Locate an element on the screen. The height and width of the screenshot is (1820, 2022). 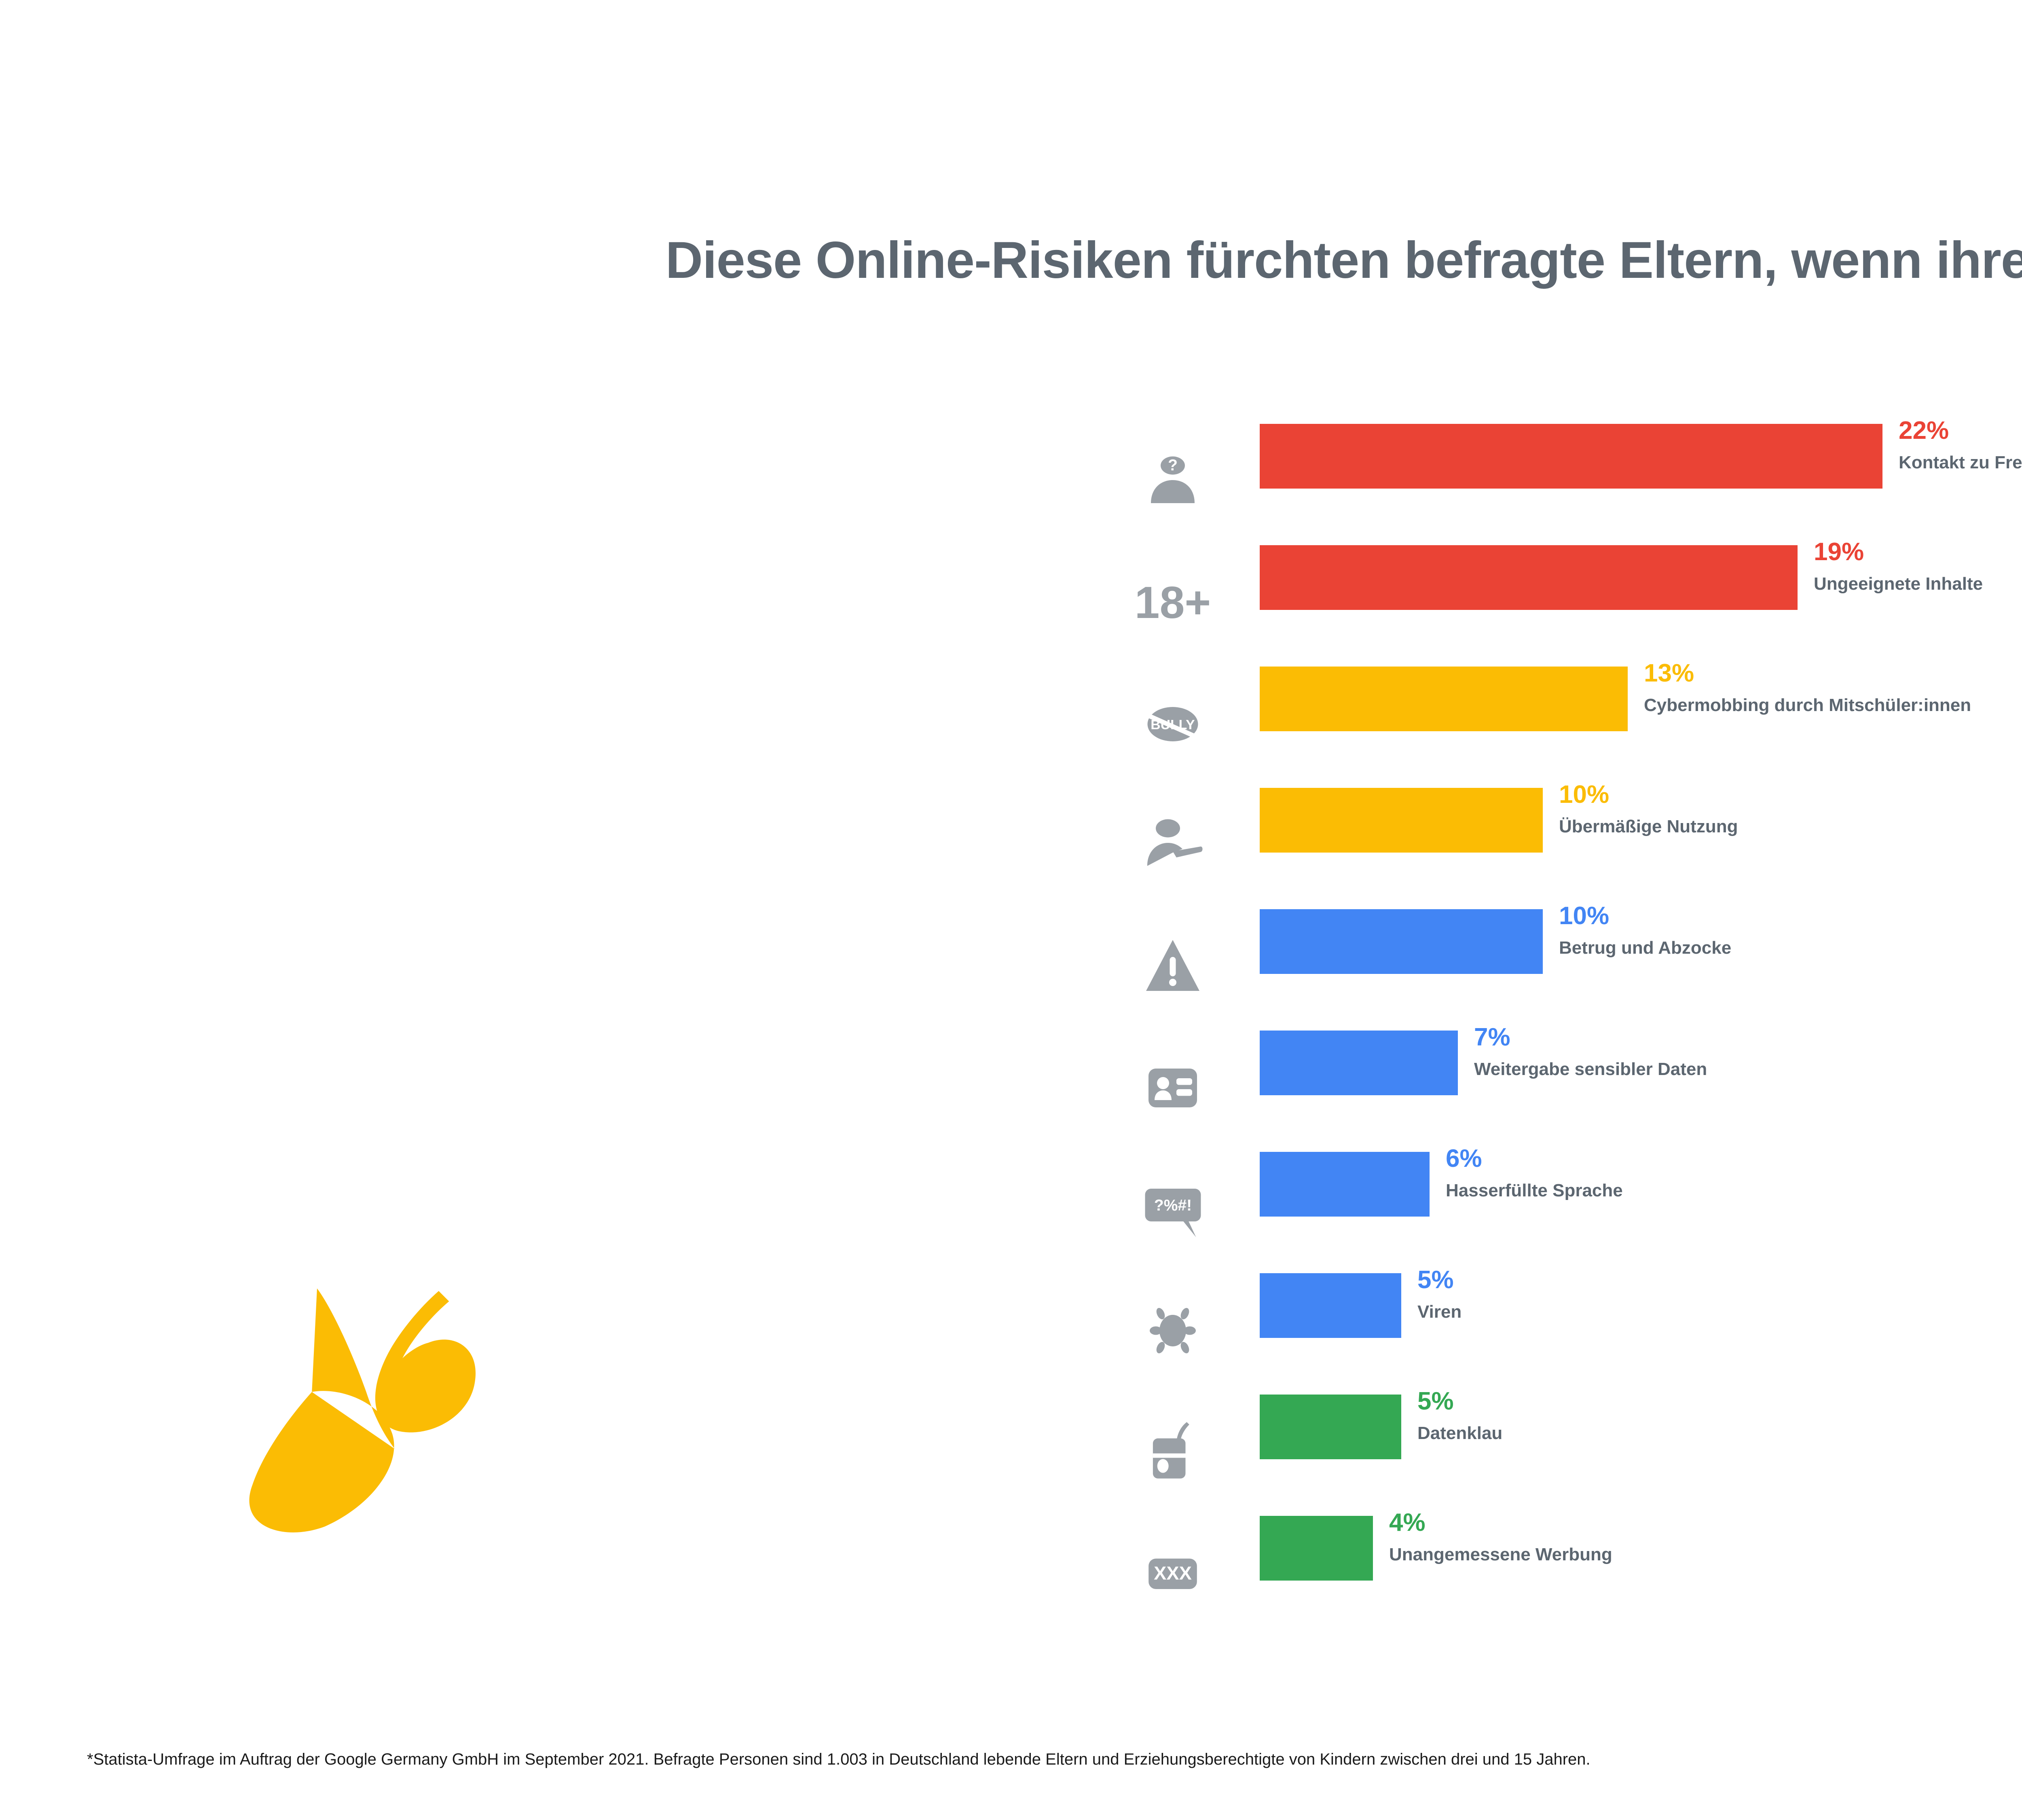
bar-label: Datenklau is located at coordinates (1460, 1433).